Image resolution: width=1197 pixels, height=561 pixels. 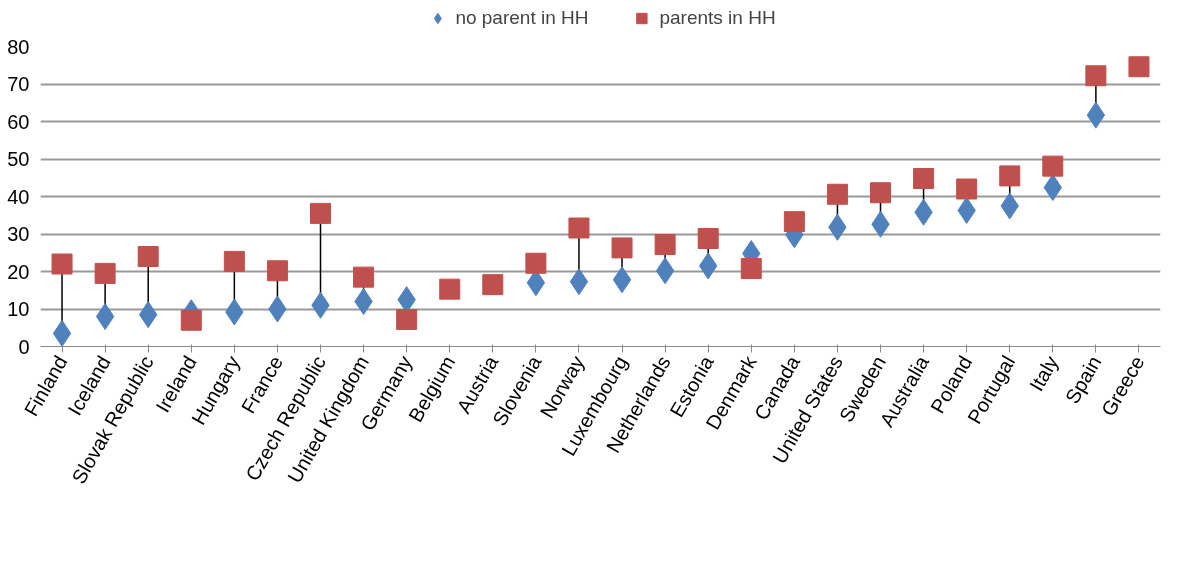 I want to click on legend-label: no parent in HH, so click(x=522, y=18).